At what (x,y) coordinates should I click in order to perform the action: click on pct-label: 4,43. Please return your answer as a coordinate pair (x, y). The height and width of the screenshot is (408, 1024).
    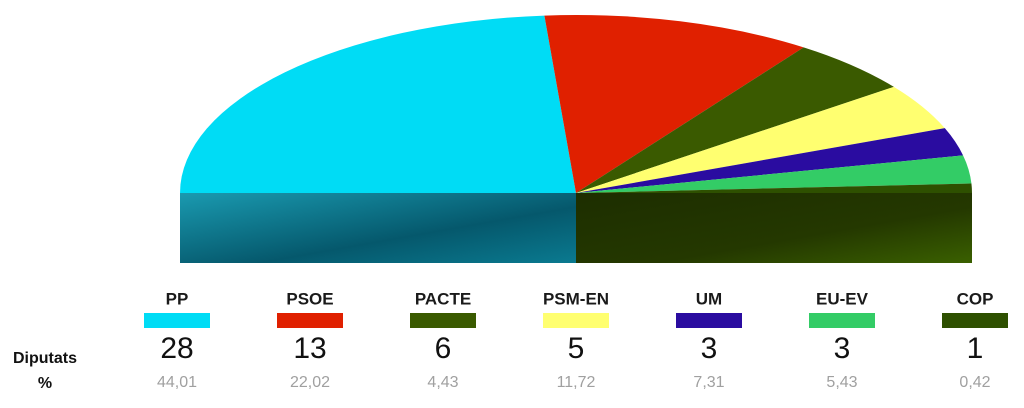
    Looking at the image, I should click on (442, 382).